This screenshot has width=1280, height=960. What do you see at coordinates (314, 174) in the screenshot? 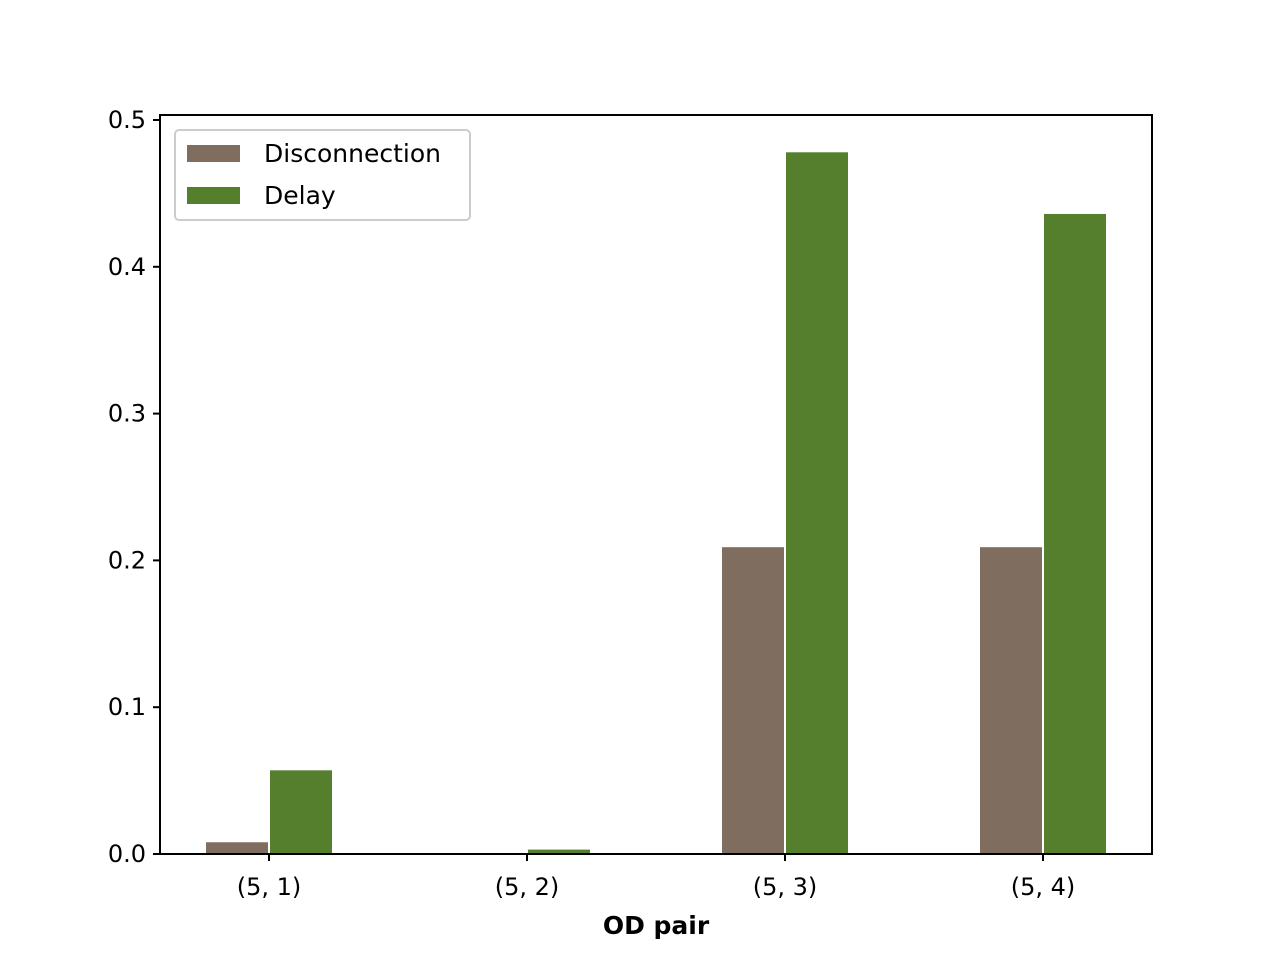
I see `legend-items: Disconnection Delay` at bounding box center [314, 174].